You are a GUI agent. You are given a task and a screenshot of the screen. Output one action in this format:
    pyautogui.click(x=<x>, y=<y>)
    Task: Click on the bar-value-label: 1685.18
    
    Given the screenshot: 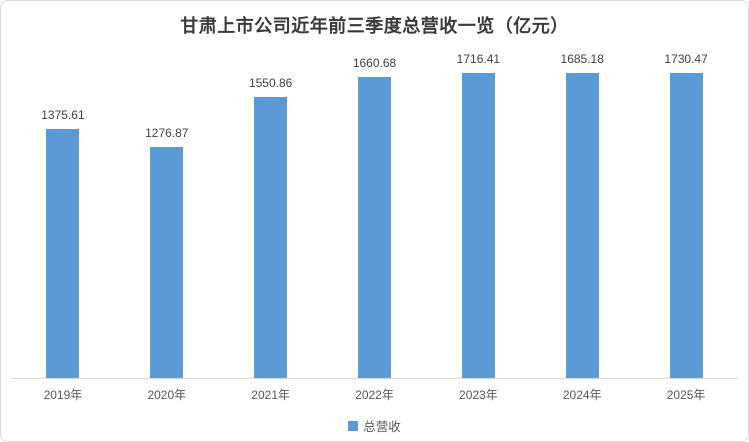 What is the action you would take?
    pyautogui.click(x=582, y=59)
    